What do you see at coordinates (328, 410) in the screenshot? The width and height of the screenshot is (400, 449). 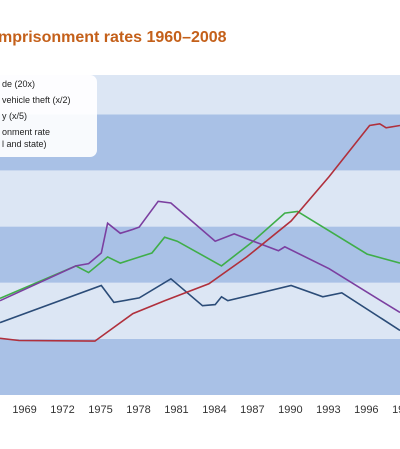 I see `x-tick-label: 1993` at bounding box center [328, 410].